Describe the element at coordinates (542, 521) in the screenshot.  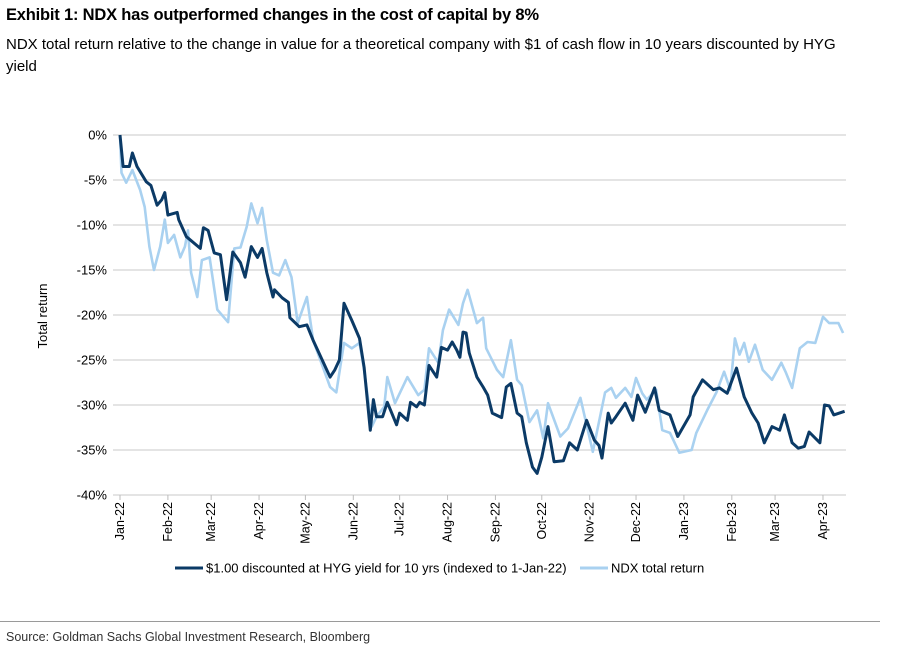
I see `x-tick-label: Oct-22` at that location.